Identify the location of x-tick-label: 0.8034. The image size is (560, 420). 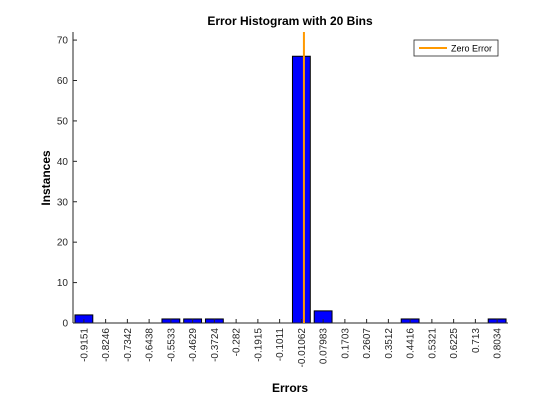
(498, 343).